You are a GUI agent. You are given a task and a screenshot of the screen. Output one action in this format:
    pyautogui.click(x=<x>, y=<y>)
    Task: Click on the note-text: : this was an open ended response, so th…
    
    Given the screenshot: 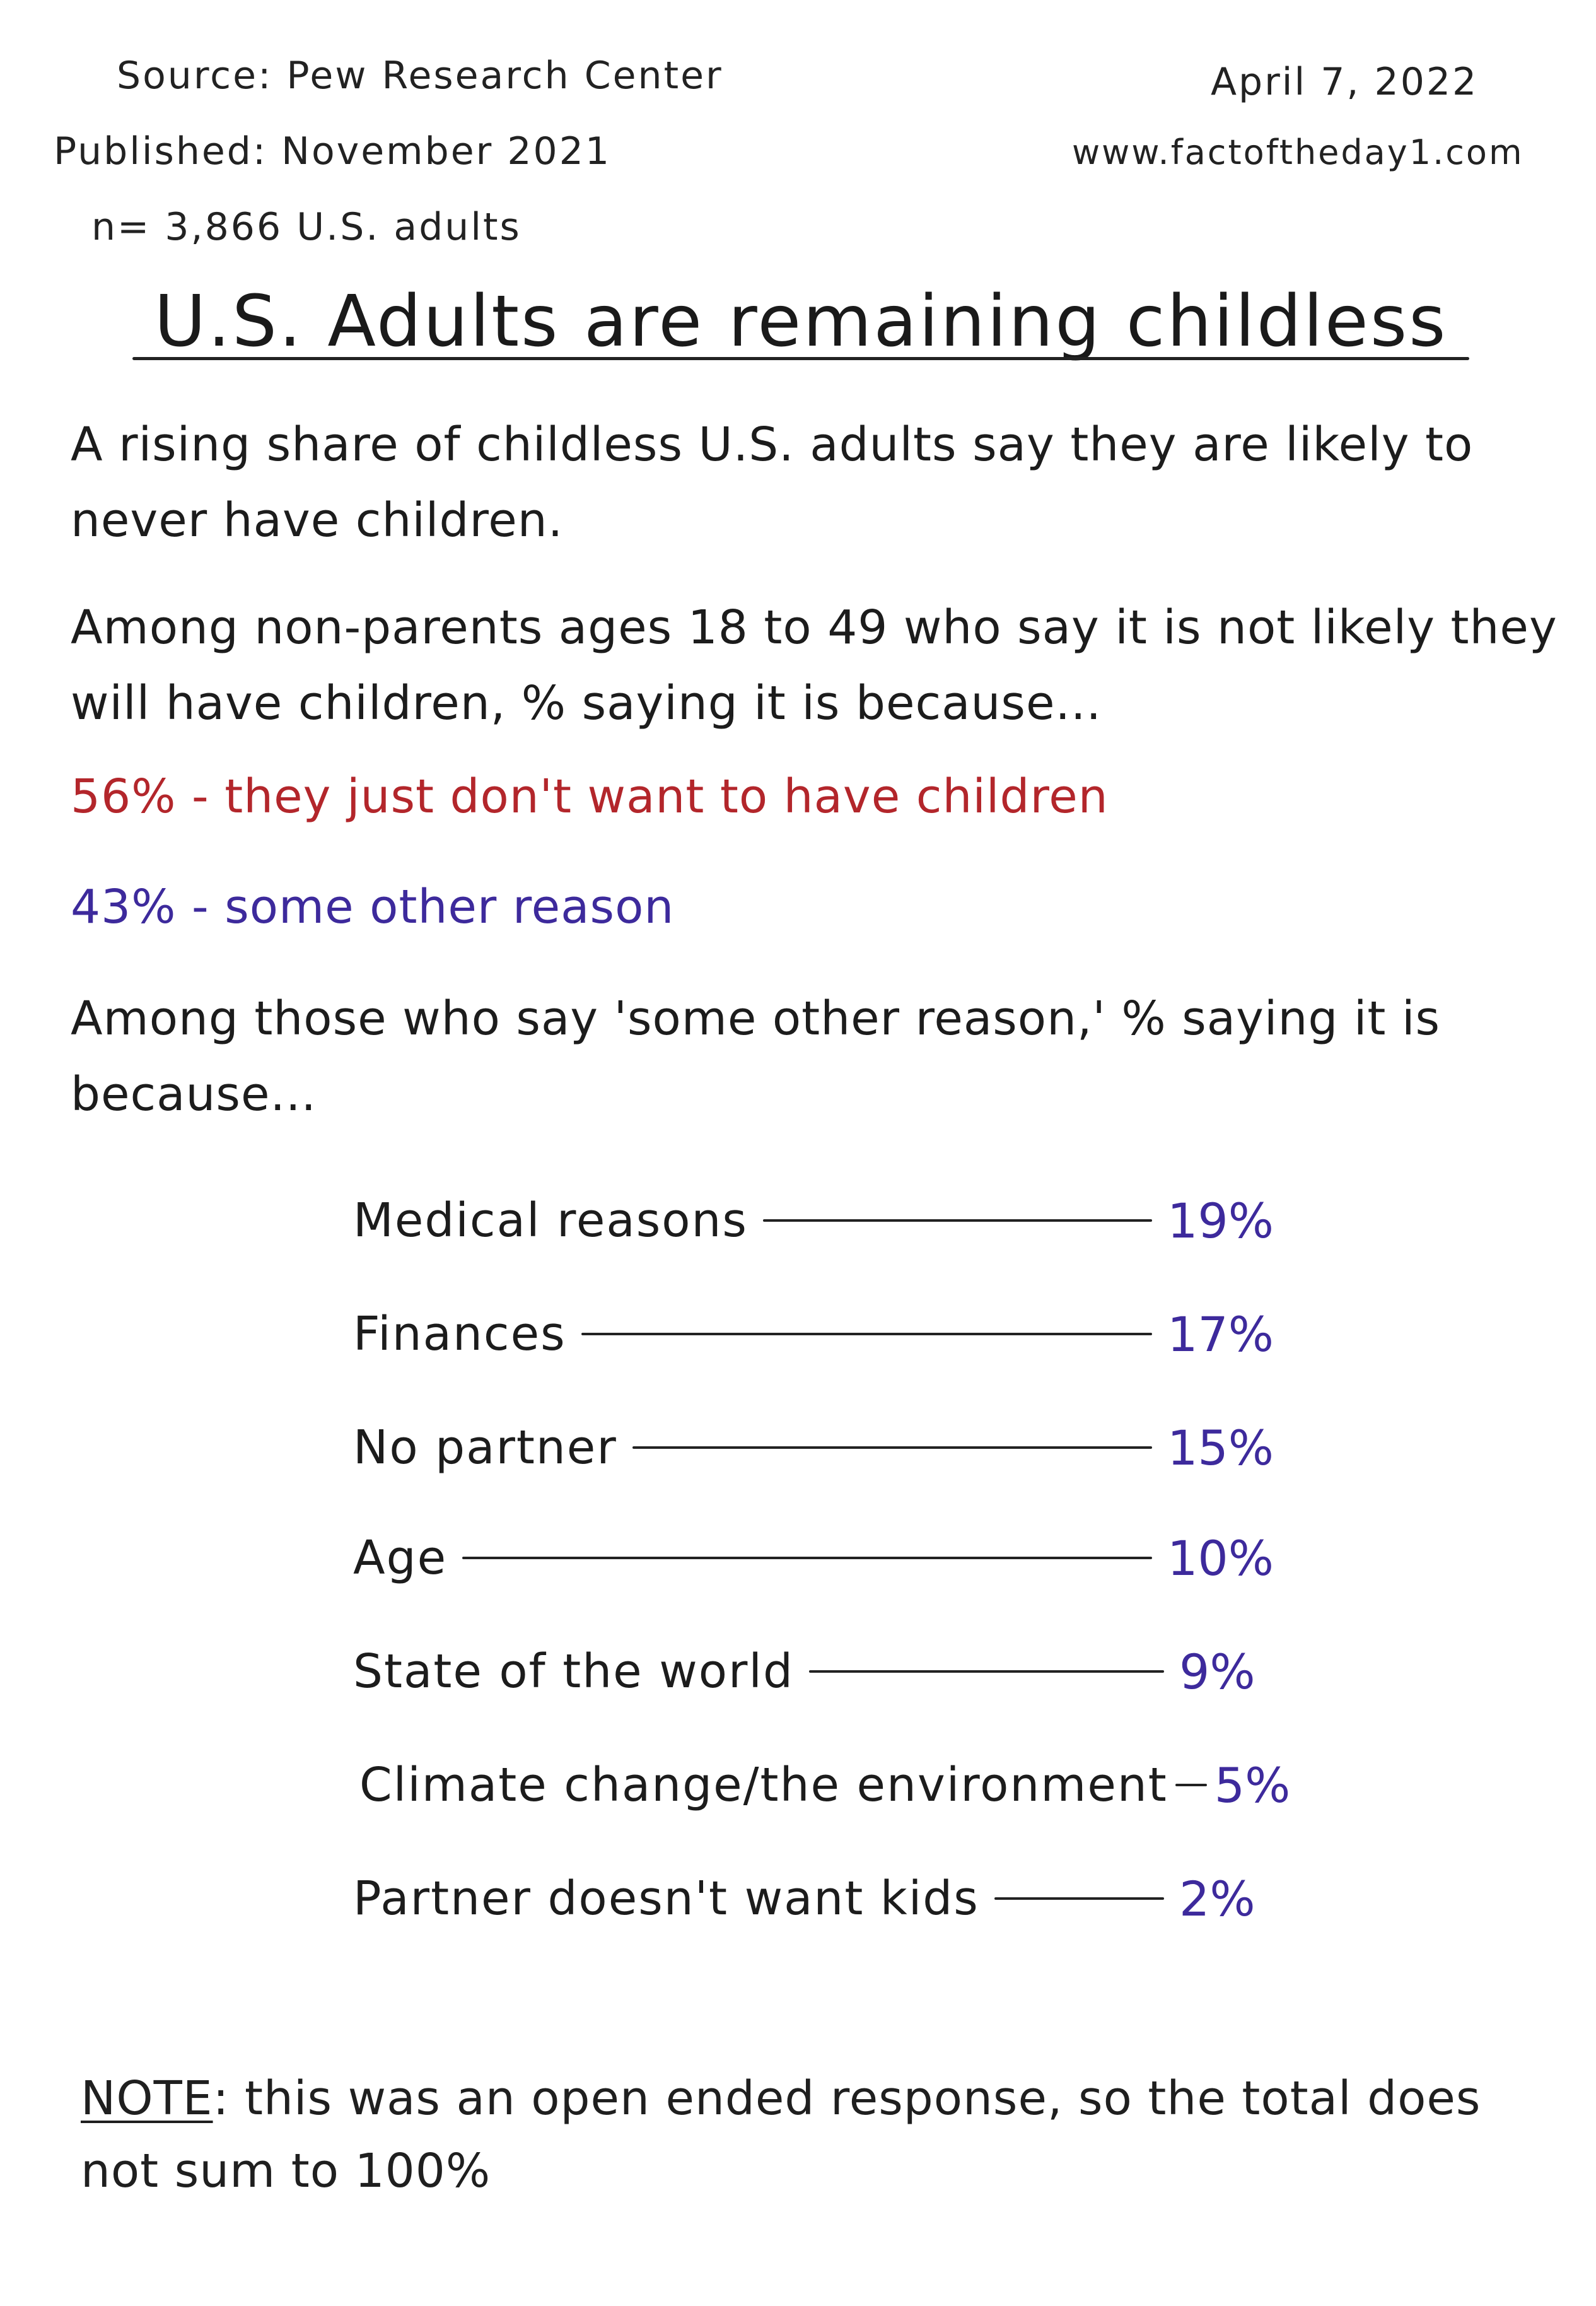 What is the action you would take?
    pyautogui.click(x=781, y=2134)
    